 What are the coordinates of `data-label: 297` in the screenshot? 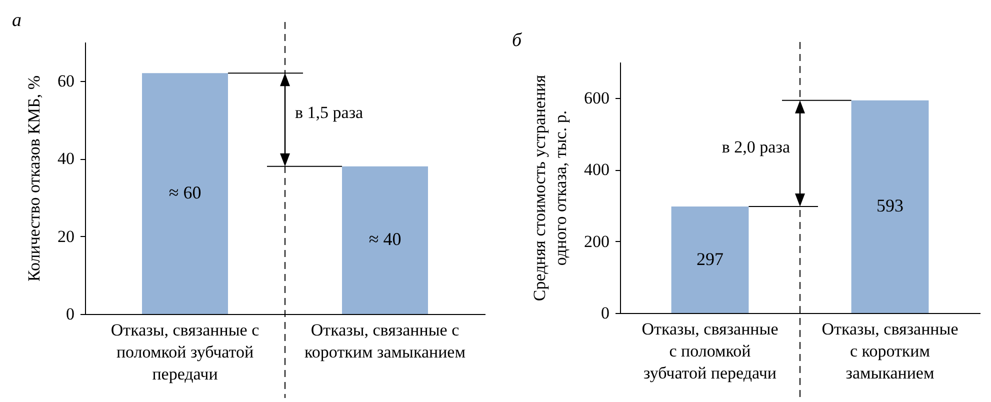 It's located at (710, 258).